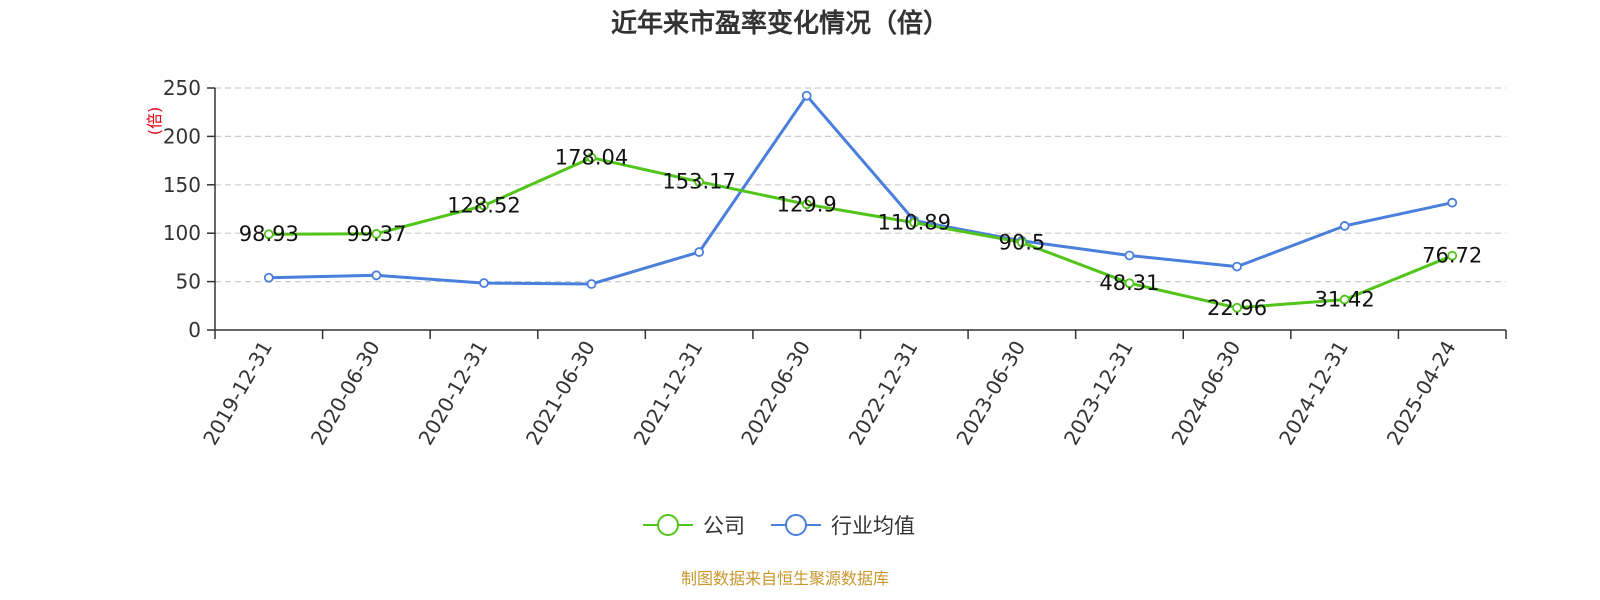 This screenshot has height=600, width=1600. What do you see at coordinates (724, 526) in the screenshot?
I see `legend-label: 公司` at bounding box center [724, 526].